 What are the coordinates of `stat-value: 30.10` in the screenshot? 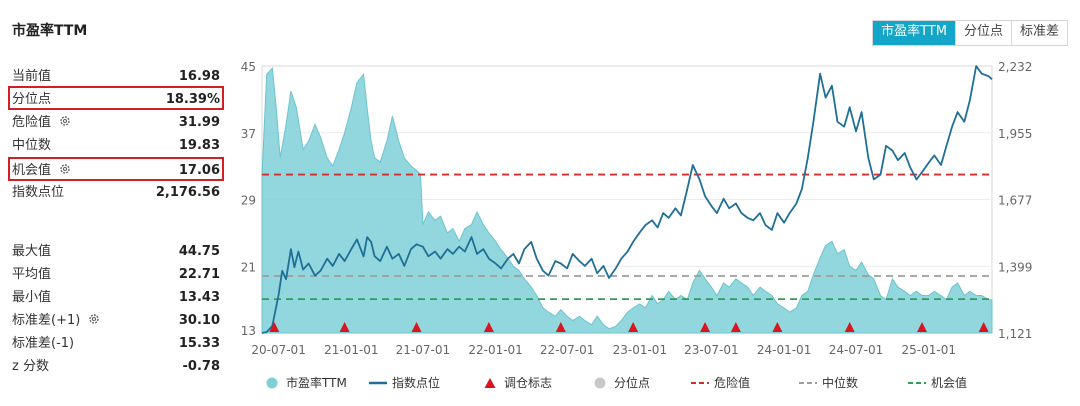 It's located at (199, 320).